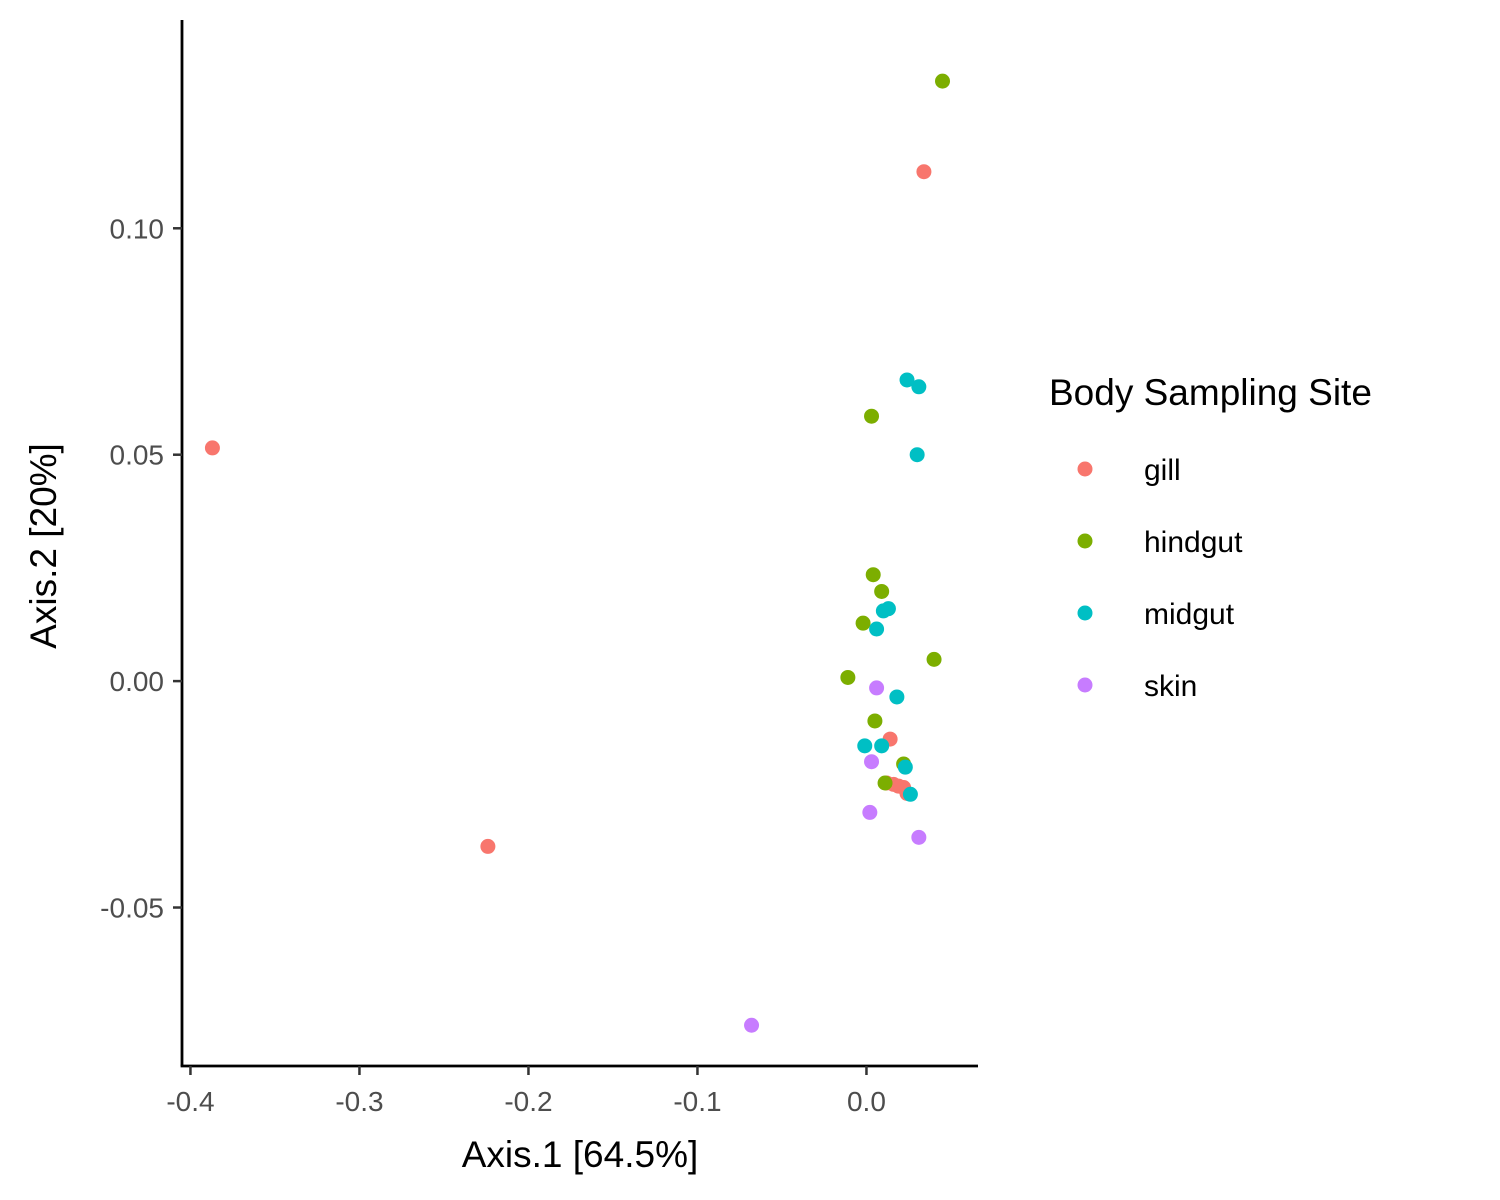 The height and width of the screenshot is (1200, 1500). I want to click on legend-items: gill hindgut midgut skin, so click(1160, 578).